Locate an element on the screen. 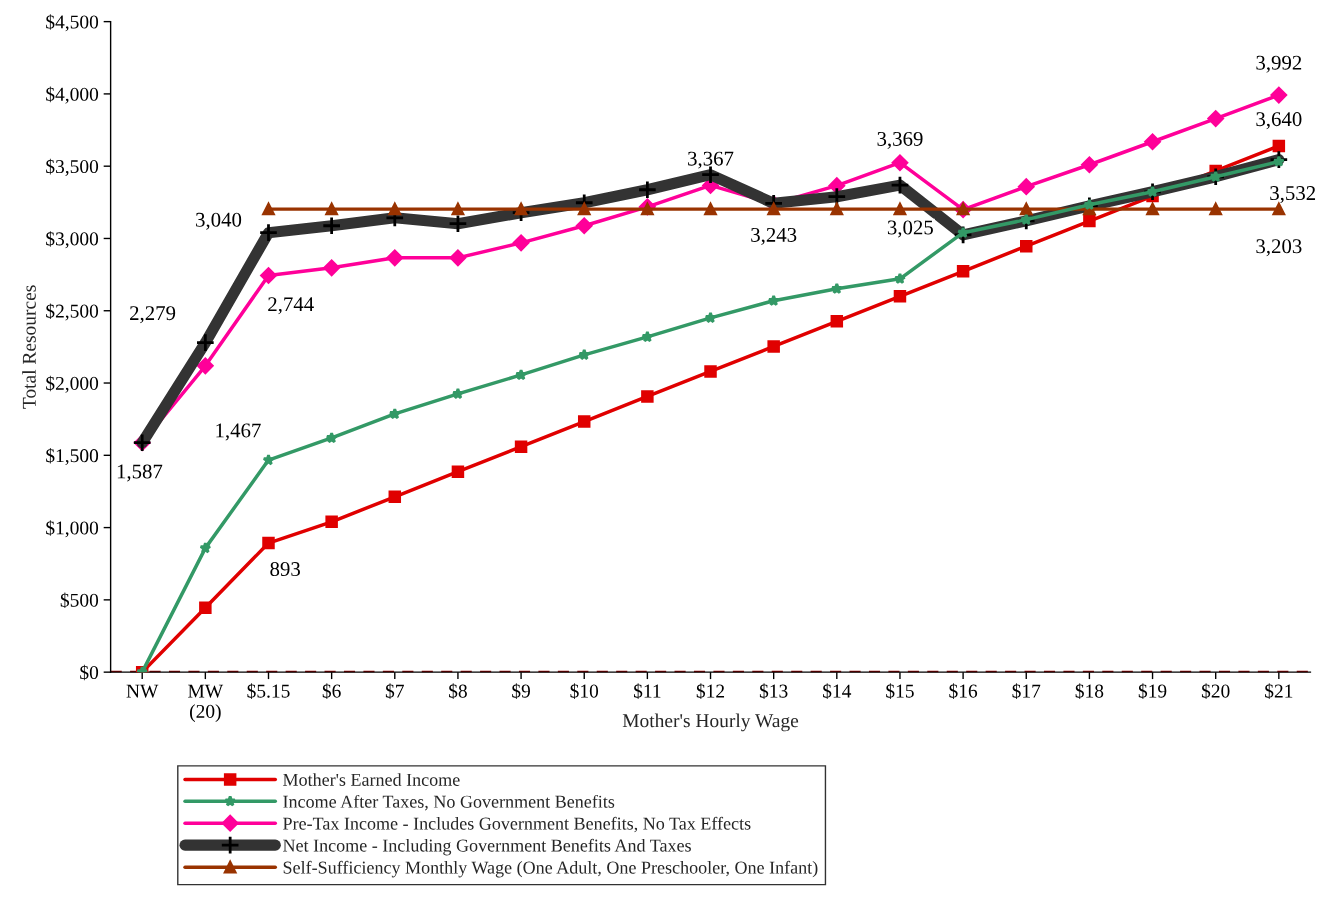 The width and height of the screenshot is (1317, 901). data-label: 1,587 is located at coordinates (140, 473).